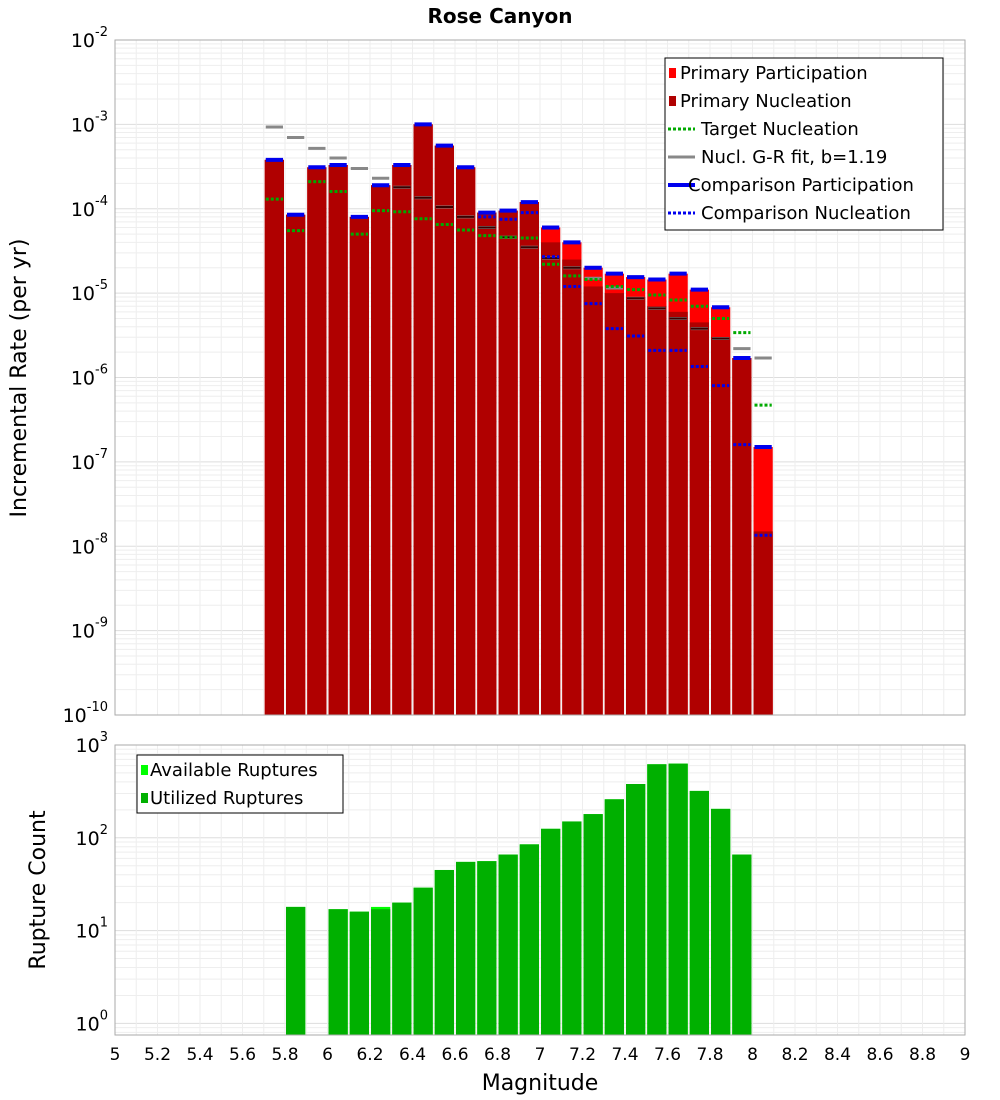 The height and width of the screenshot is (1100, 1000). What do you see at coordinates (540, 1083) in the screenshot?
I see `x-axis-label: Magnitude` at bounding box center [540, 1083].